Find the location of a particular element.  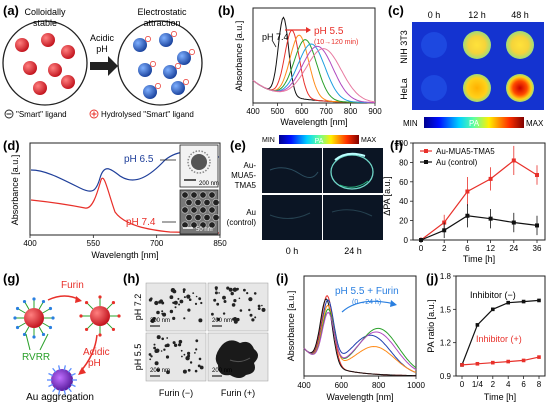

aggregating-nanoparticle is located at coordinates (184, 58).